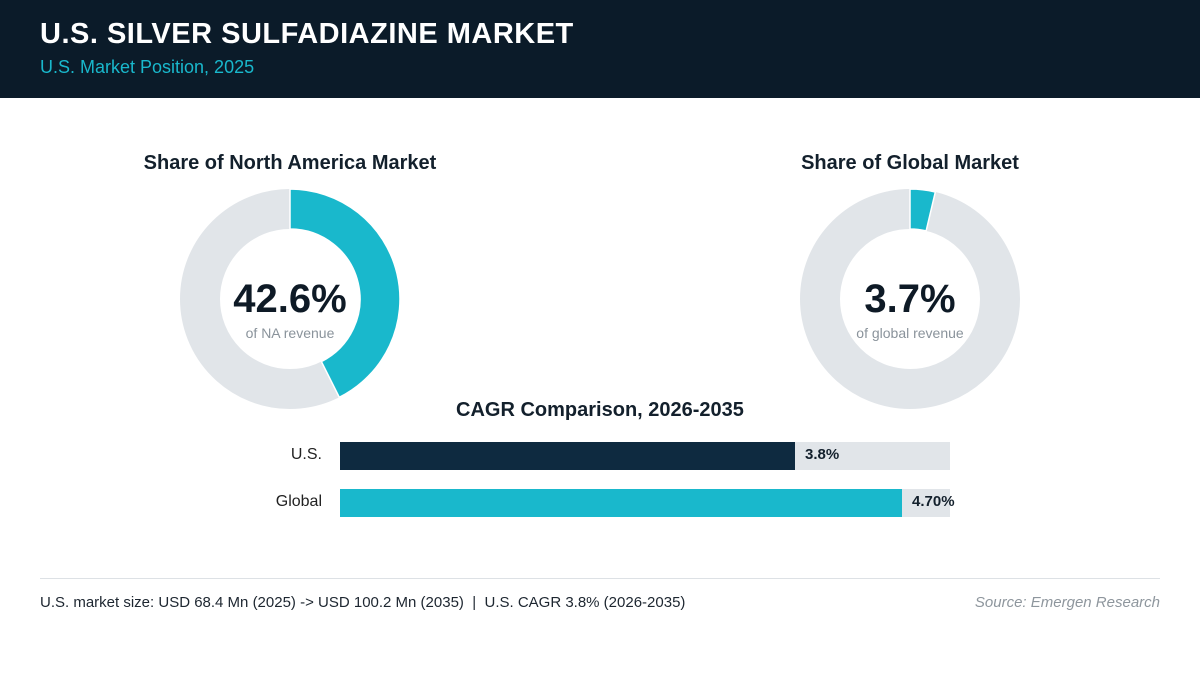 The width and height of the screenshot is (1200, 675). Describe the element at coordinates (290, 163) in the screenshot. I see `na-share-title: Share of North America Market` at that location.